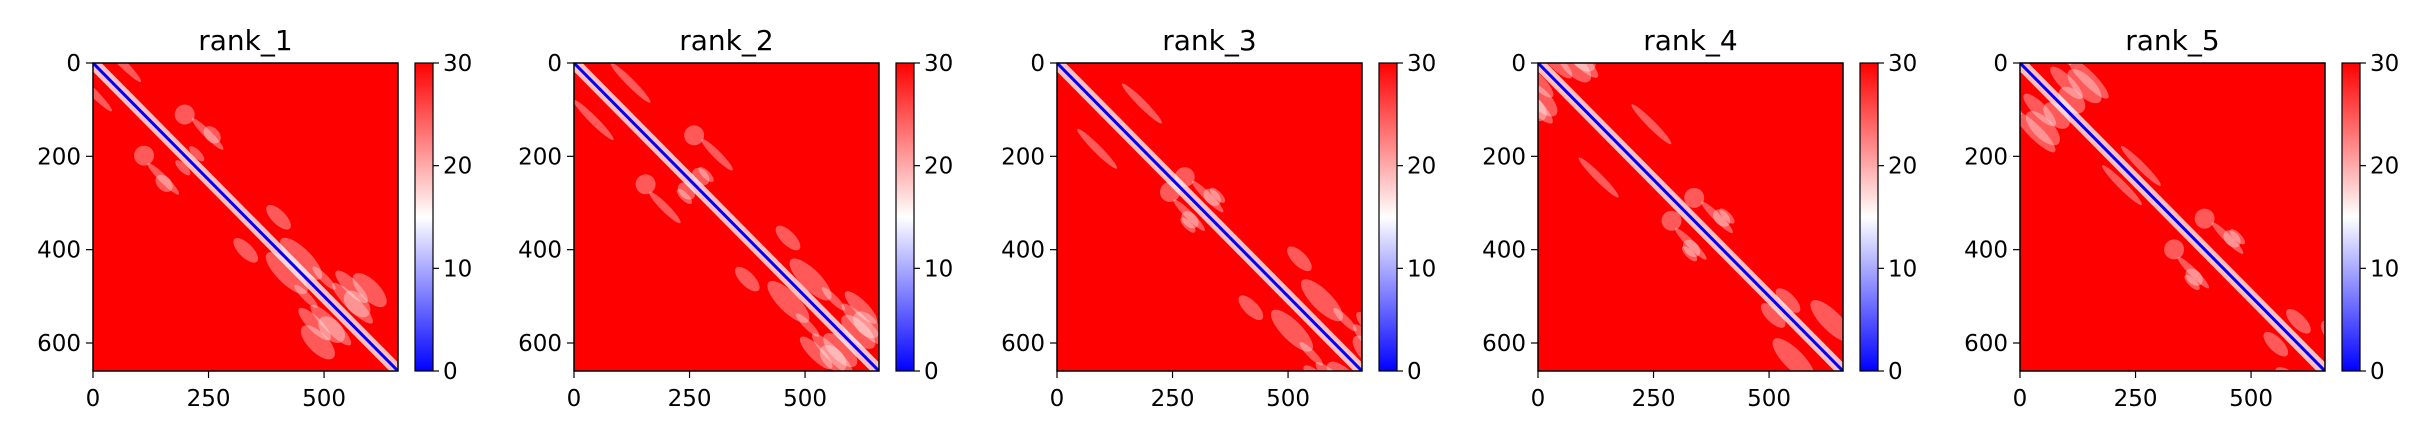  I want to click on panel-title: rank_2, so click(726, 40).